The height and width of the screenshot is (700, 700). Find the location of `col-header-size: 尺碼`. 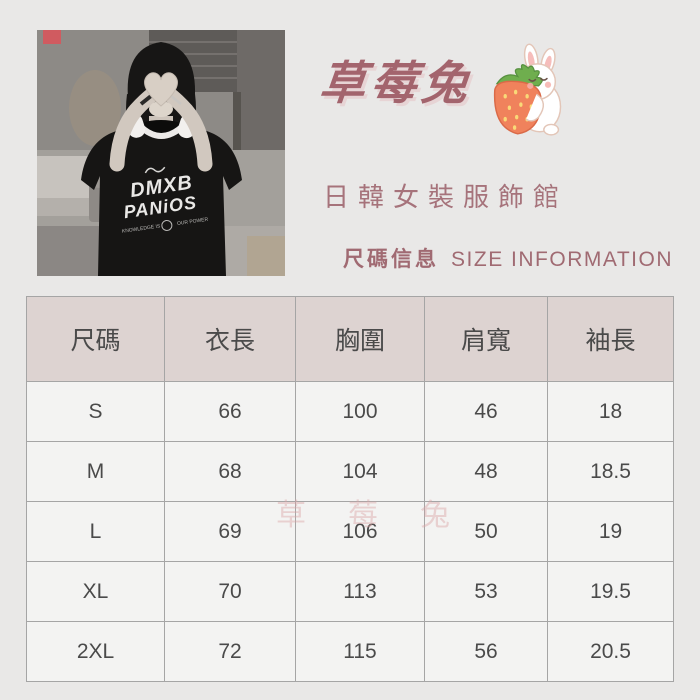

col-header-size: 尺碼 is located at coordinates (95, 339).